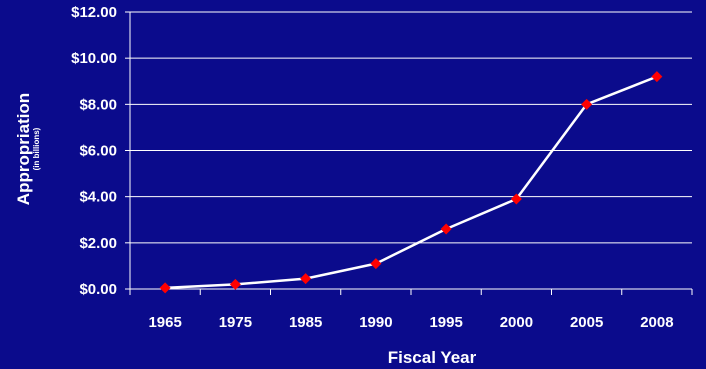 This screenshot has width=706, height=369. What do you see at coordinates (94, 12) in the screenshot?
I see `y-tick-label: $12.00` at bounding box center [94, 12].